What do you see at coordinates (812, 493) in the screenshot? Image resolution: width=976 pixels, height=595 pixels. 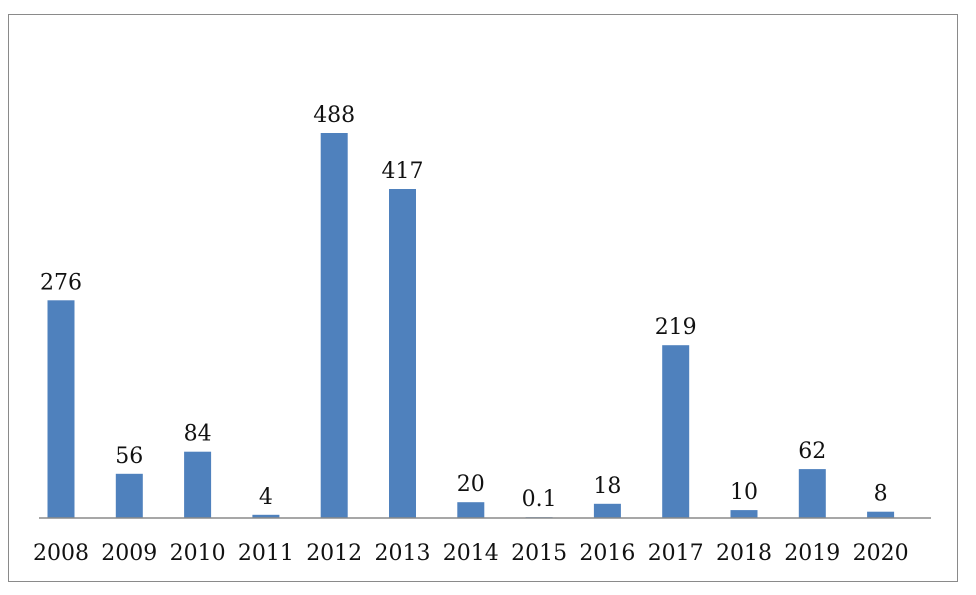 I see `bar-2019` at bounding box center [812, 493].